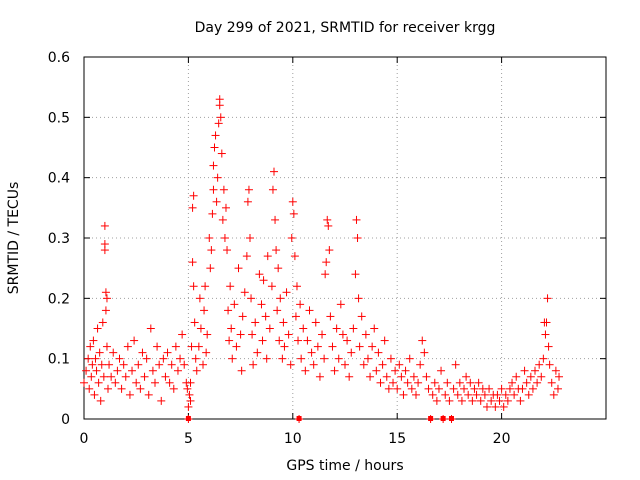 This screenshot has width=640, height=480. Describe the element at coordinates (502, 439) in the screenshot. I see `x-tick-label: 20` at that location.